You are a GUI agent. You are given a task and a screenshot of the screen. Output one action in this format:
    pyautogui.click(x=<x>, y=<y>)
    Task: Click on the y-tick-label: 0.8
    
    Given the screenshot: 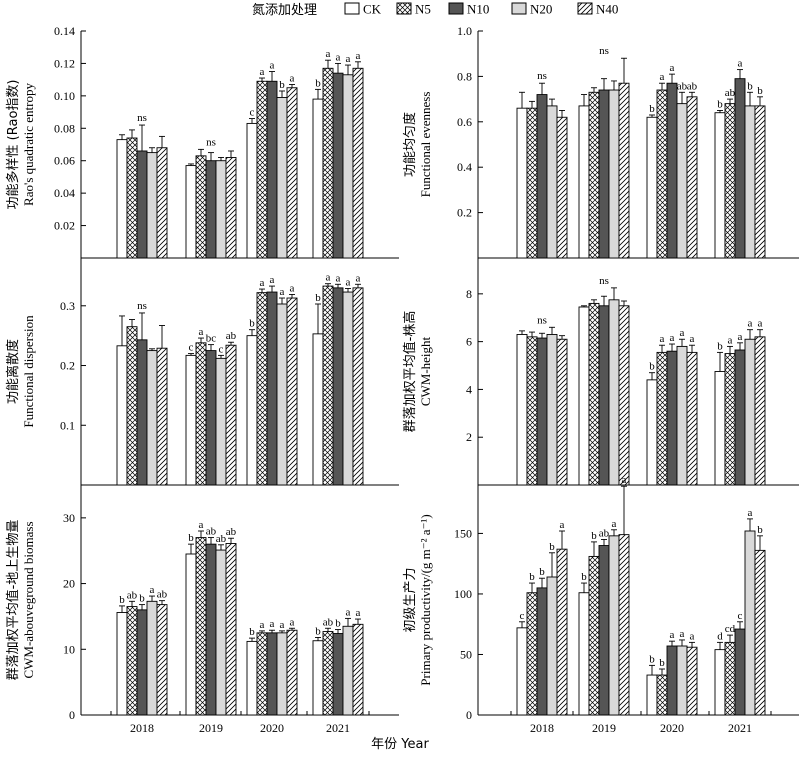 What is the action you would take?
    pyautogui.click(x=464, y=76)
    